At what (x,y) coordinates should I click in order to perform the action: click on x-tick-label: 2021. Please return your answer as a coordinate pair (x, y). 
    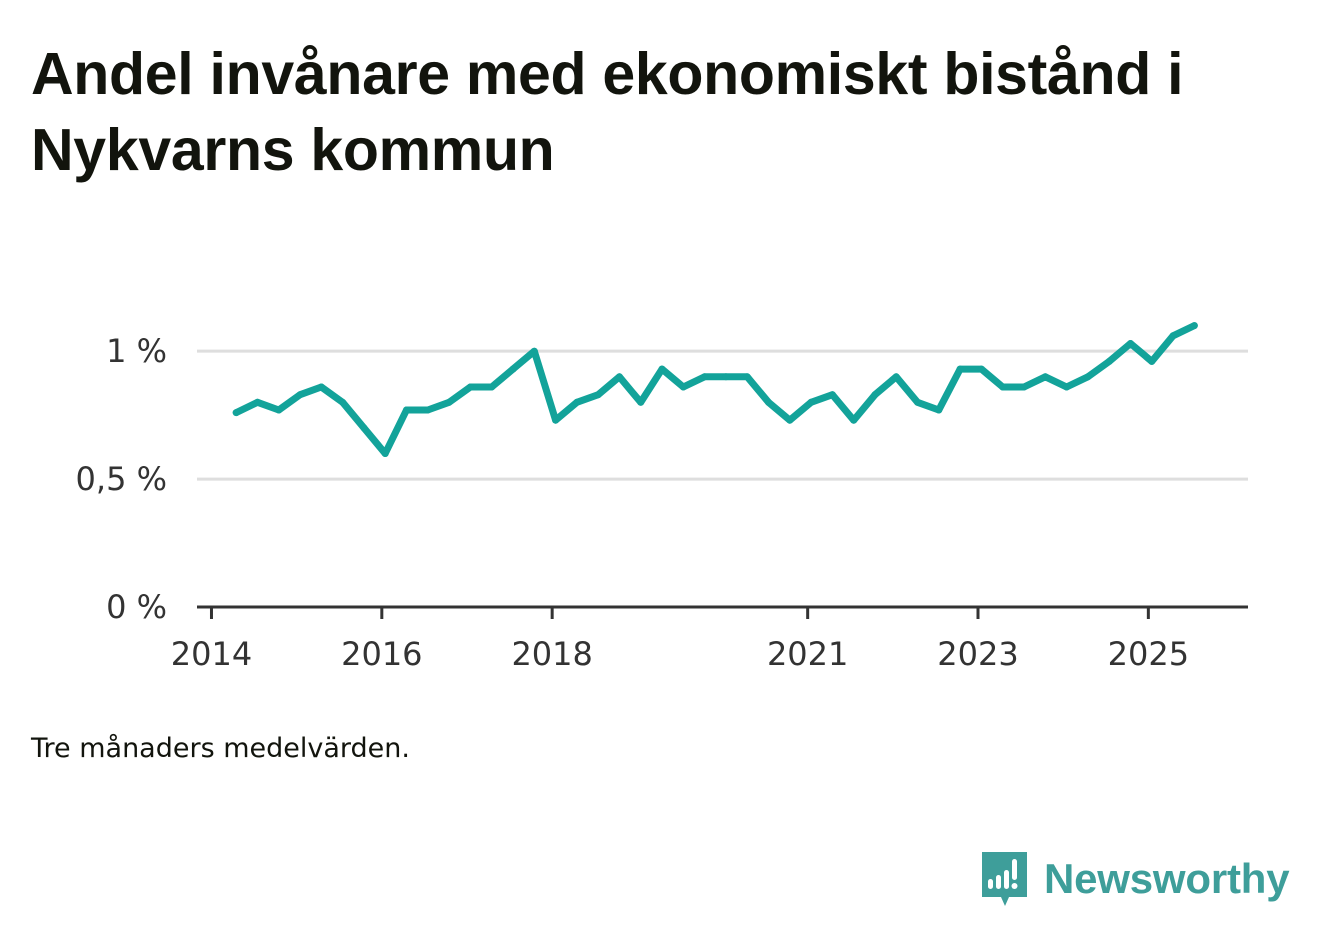
    Looking at the image, I should click on (807, 654).